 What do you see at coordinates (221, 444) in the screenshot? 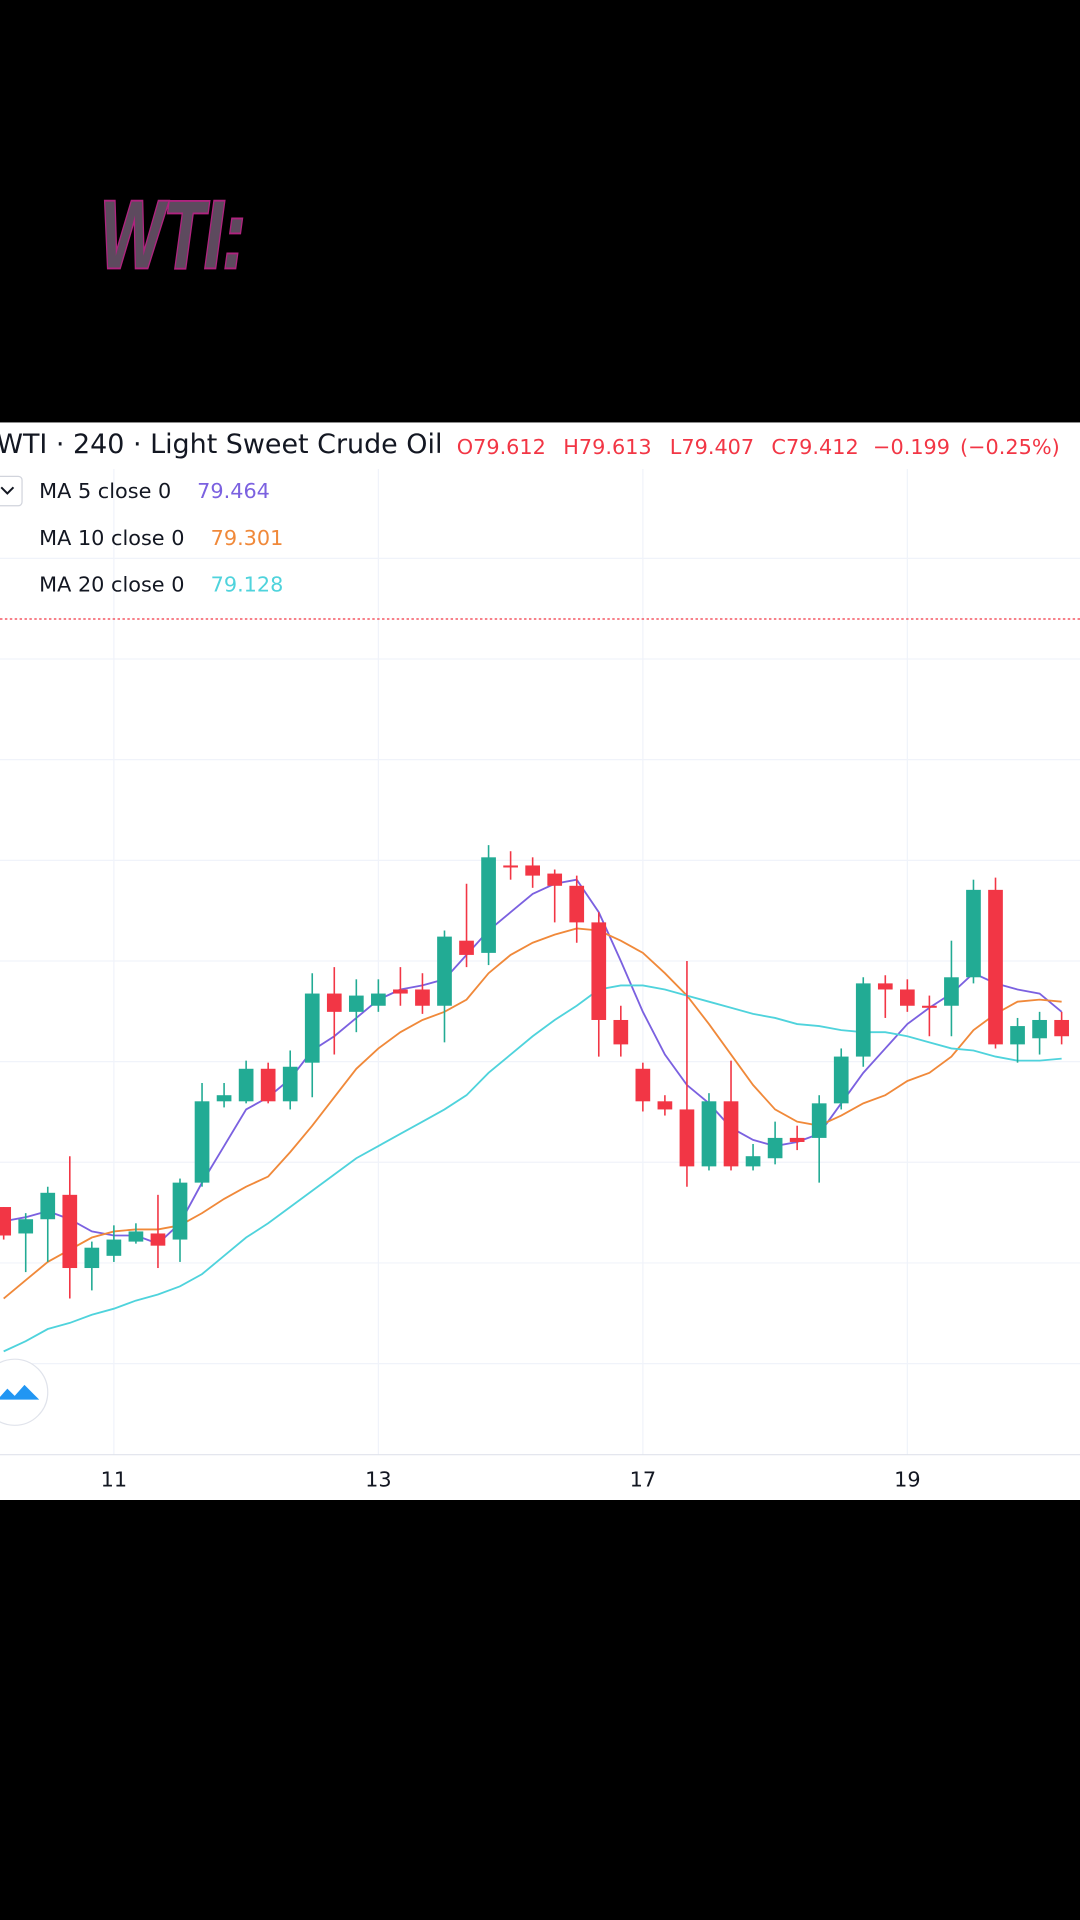
I see `chart-title: WTI · 240 · Light Sweet Crude Oil` at bounding box center [221, 444].